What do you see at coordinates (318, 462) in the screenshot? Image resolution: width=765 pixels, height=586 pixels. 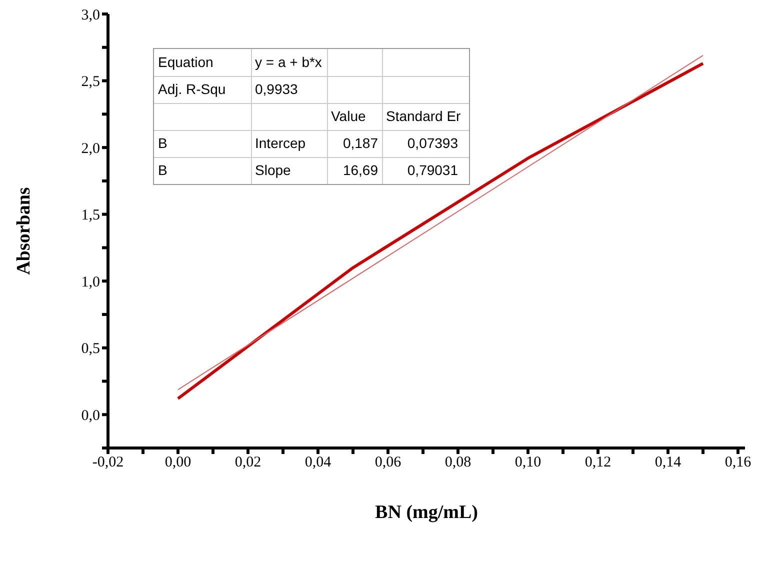 I see `x-tick-label: 0,04` at bounding box center [318, 462].